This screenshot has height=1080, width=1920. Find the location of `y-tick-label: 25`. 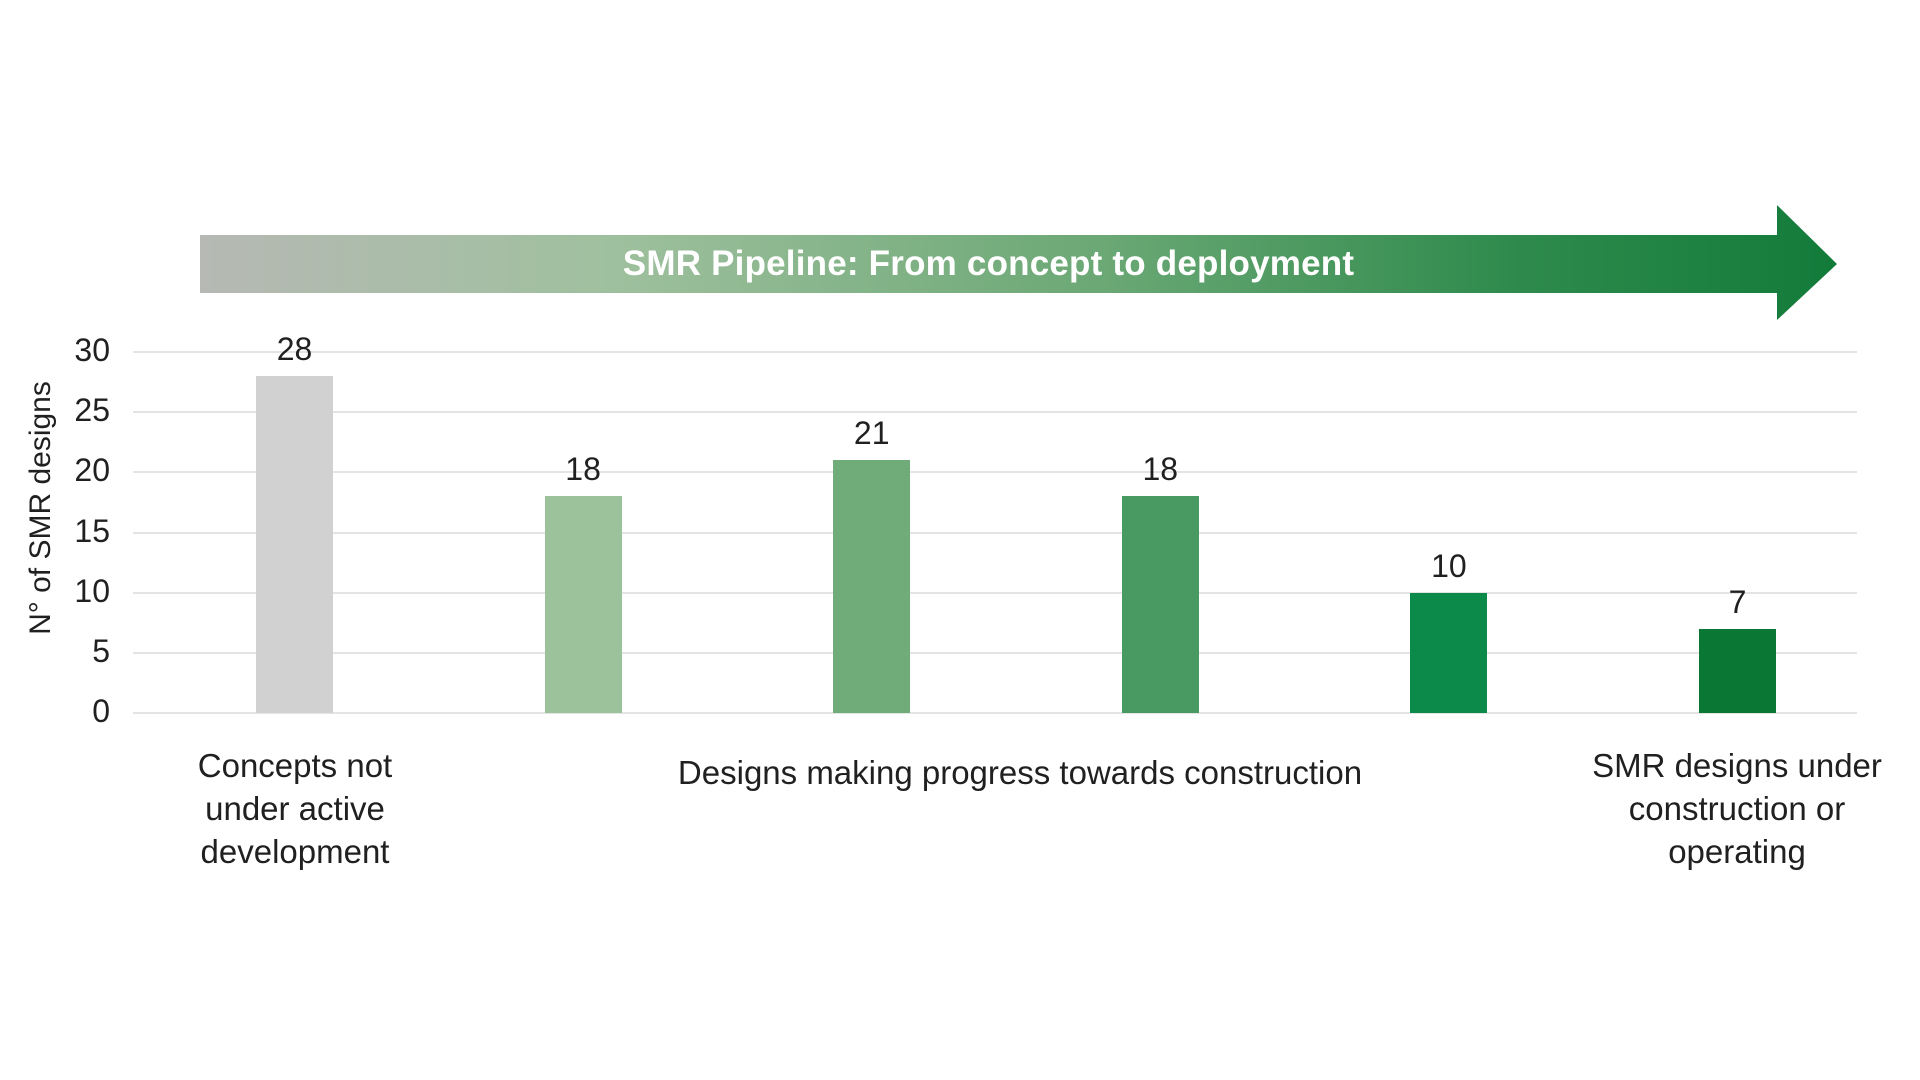

y-tick-label: 25 is located at coordinates (92, 410).